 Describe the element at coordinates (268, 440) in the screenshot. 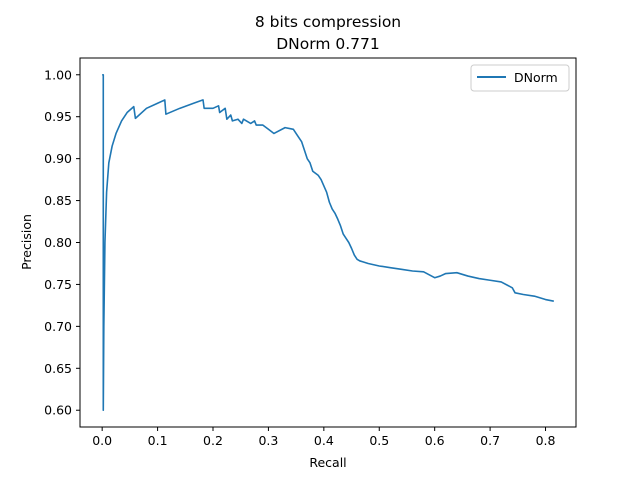

I see `x-tick-label: 0.3` at that location.